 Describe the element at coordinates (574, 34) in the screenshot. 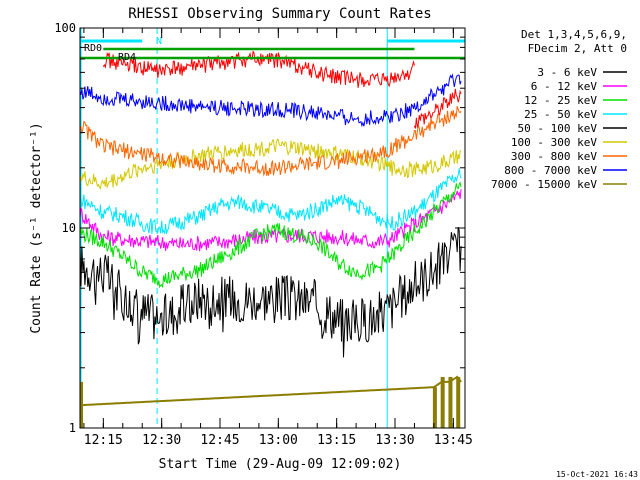

I see `legend-header: Det 1,3,4,5,6,9,` at that location.